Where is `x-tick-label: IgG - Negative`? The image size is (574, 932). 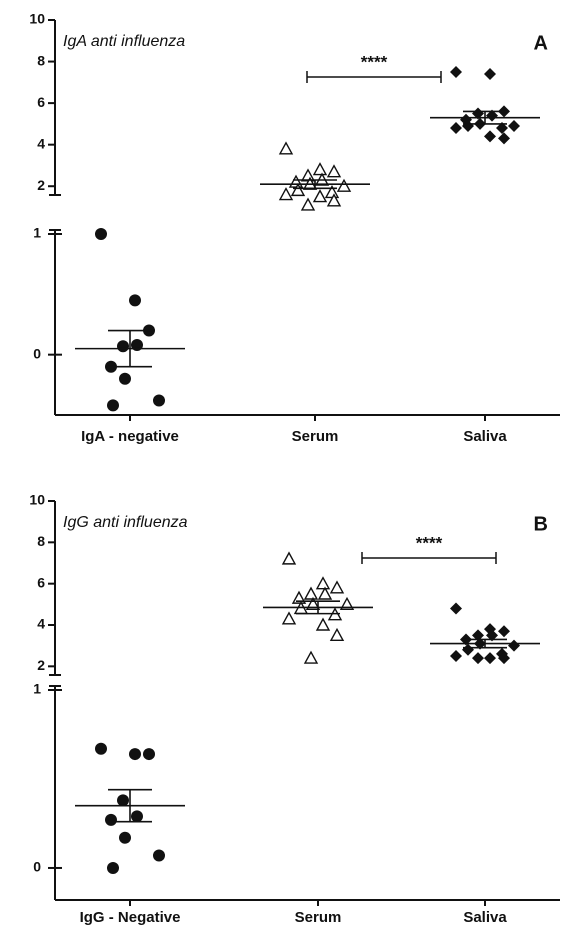
x-tick-label: IgG - Negative is located at coordinates (130, 917).